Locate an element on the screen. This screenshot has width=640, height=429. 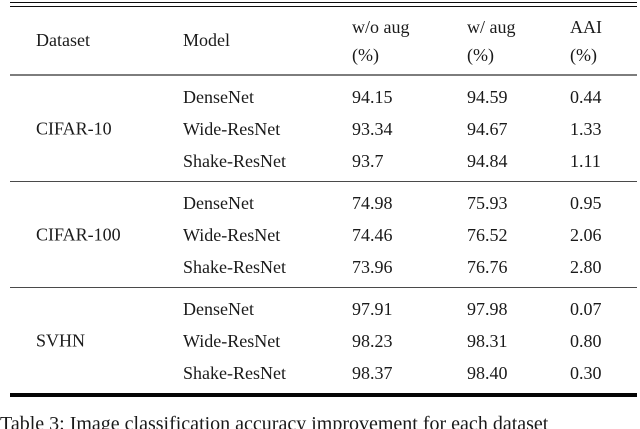
cell-aai: 0.80 is located at coordinates (586, 340).